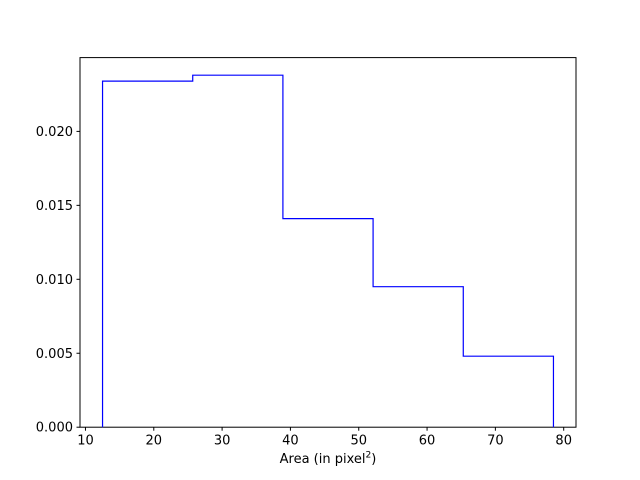  Describe the element at coordinates (54, 280) in the screenshot. I see `y-tick-label: 0.010` at that location.